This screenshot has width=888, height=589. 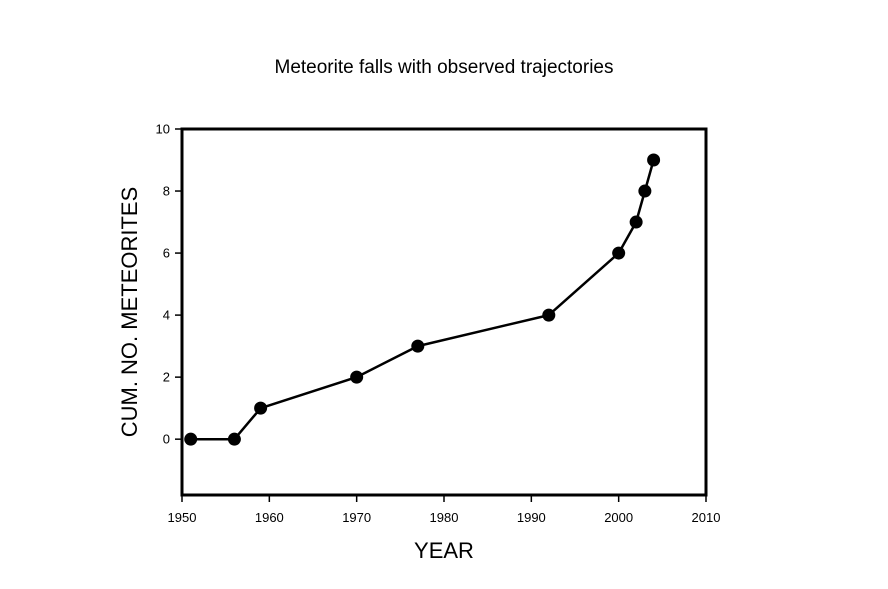 What do you see at coordinates (269, 517) in the screenshot?
I see `x-tick-label: 1960` at bounding box center [269, 517].